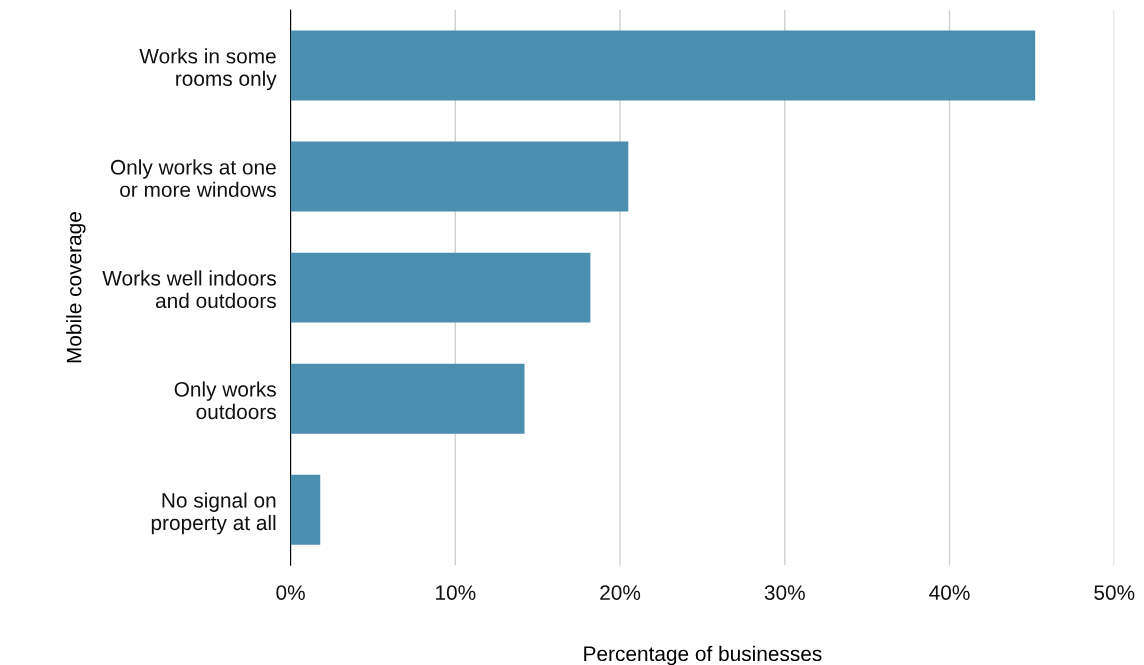 Image resolution: width=1144 pixels, height=665 pixels. I want to click on y-tick-label: Only works at one or more windows, so click(193, 178).